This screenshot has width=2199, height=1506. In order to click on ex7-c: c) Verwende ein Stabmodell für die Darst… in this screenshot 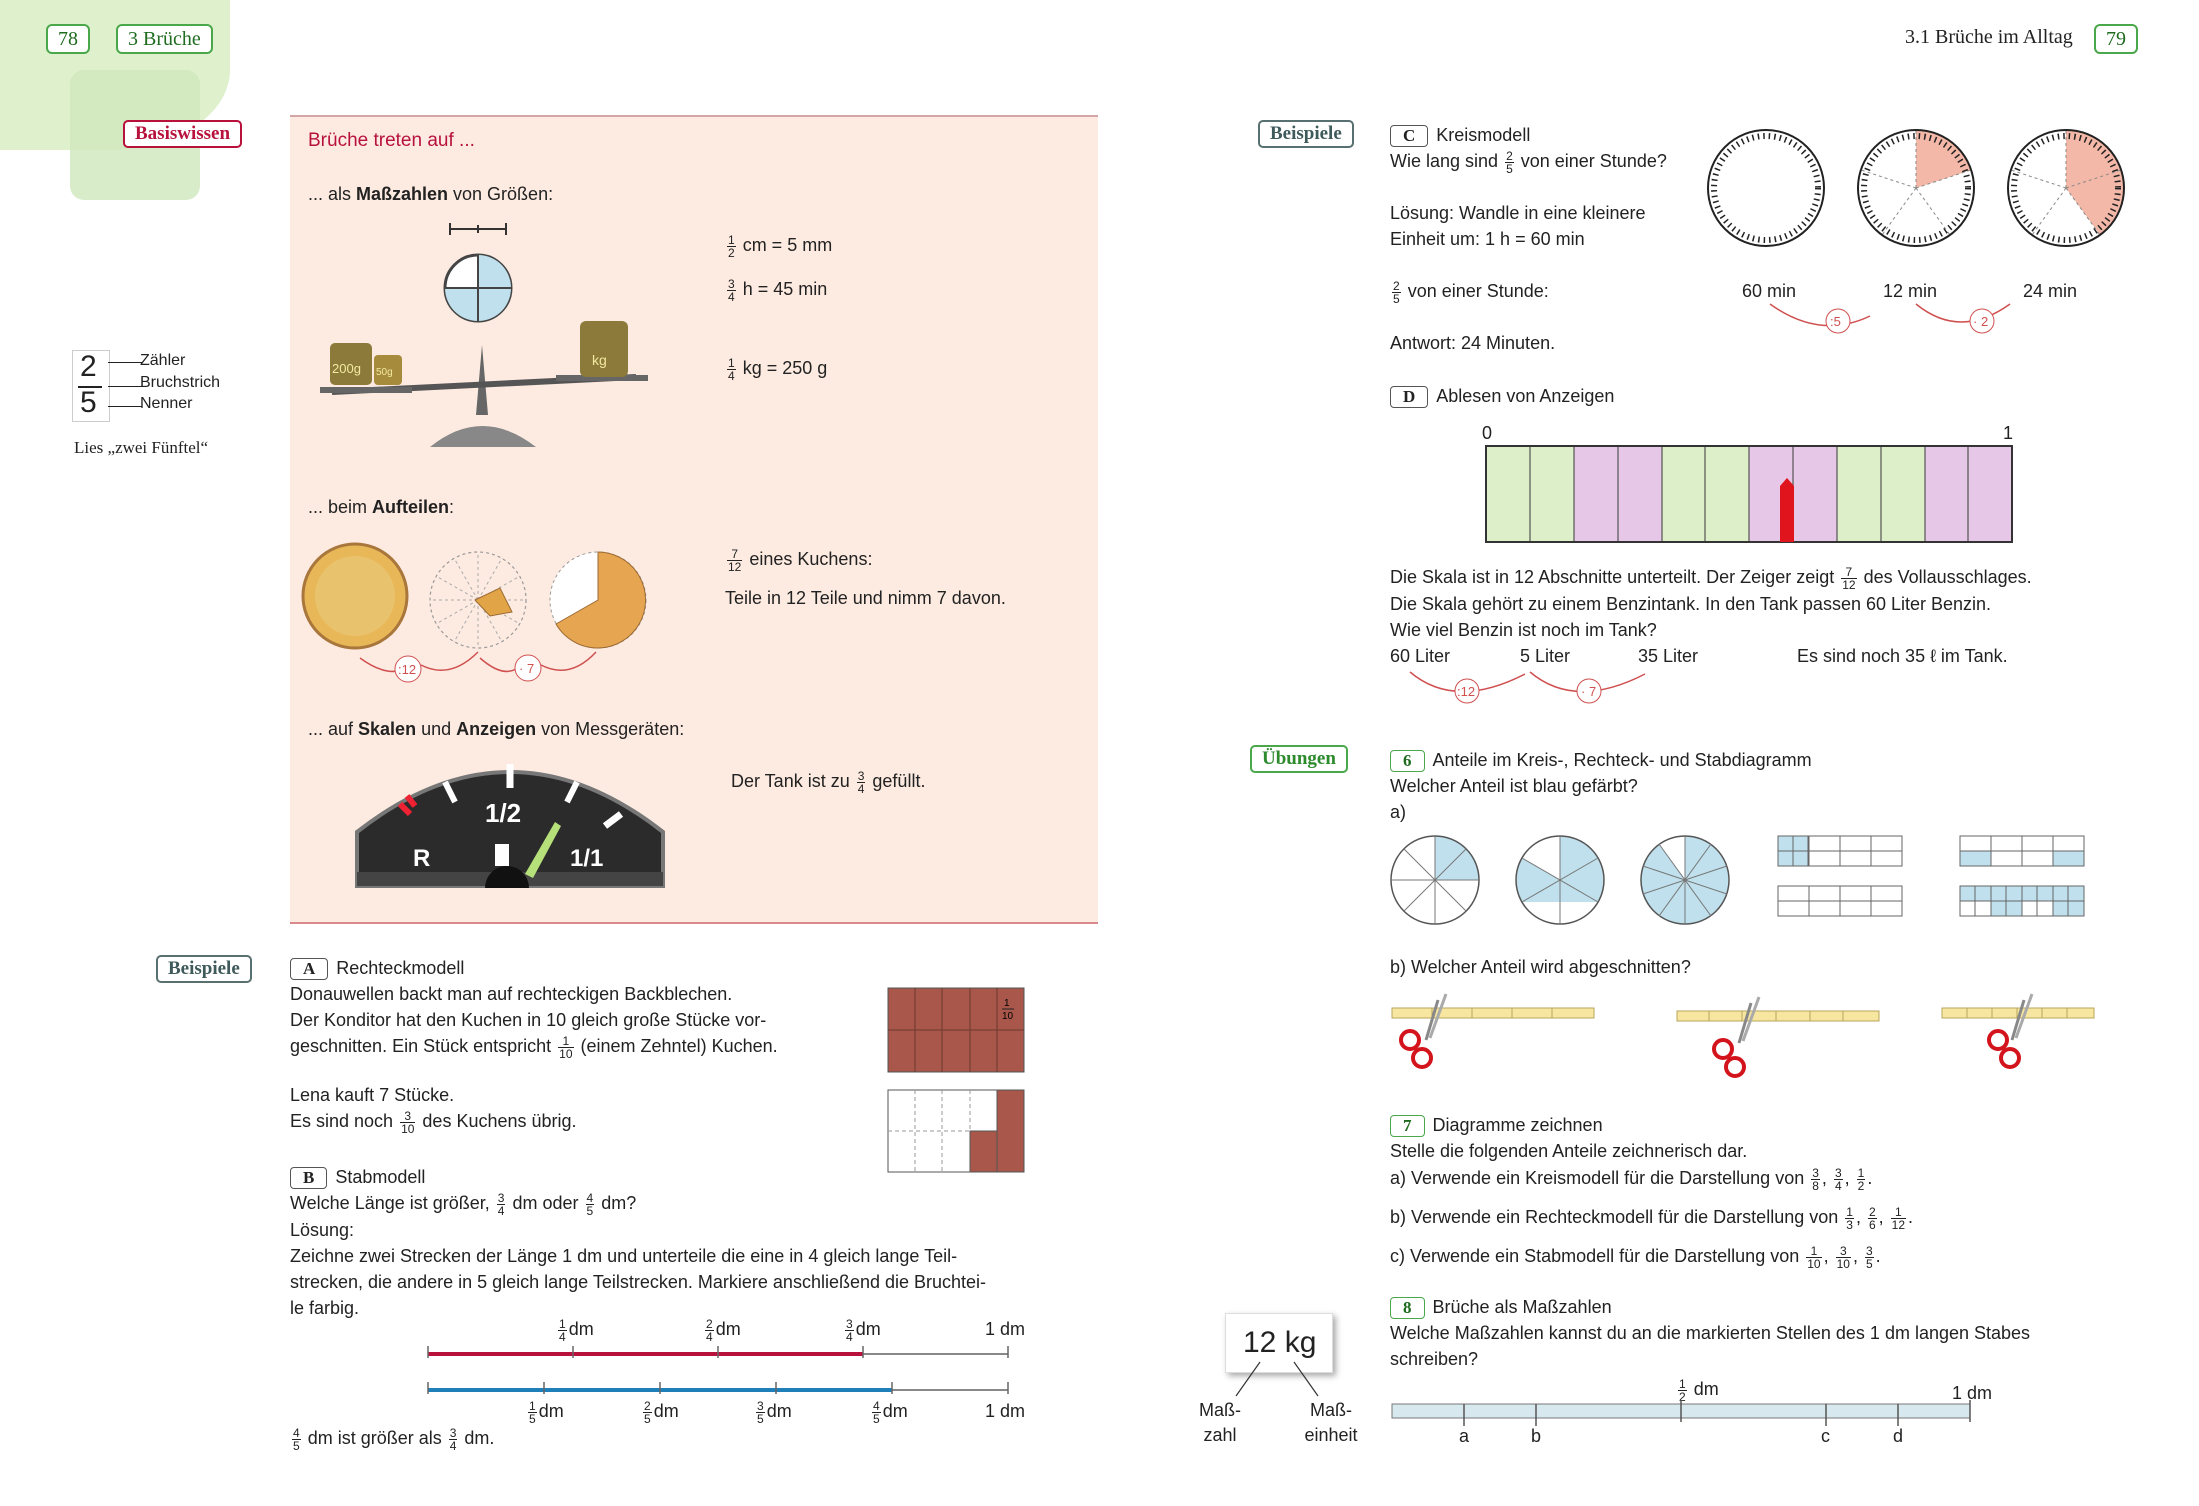, I will do `click(1635, 1257)`.